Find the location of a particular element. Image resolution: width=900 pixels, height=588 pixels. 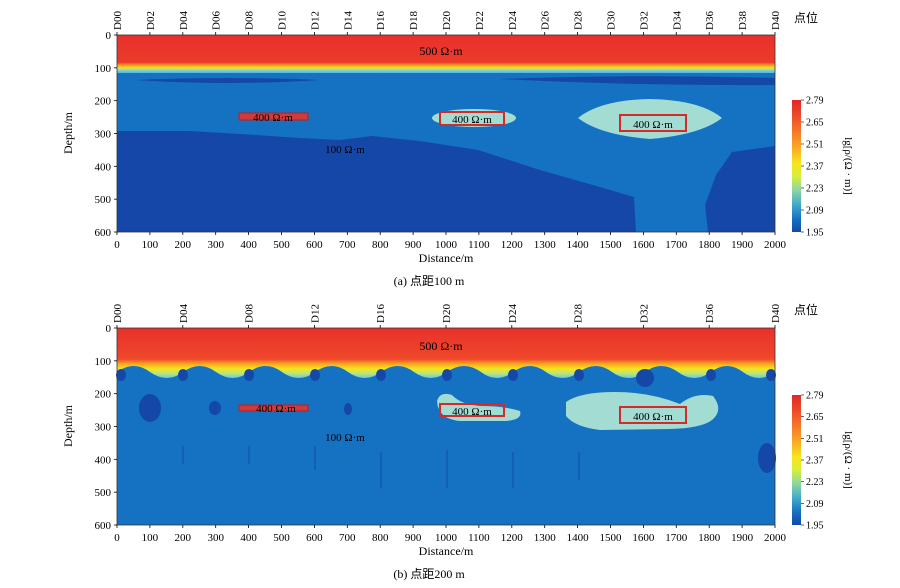

caption-b: (b) 点距200 m is located at coordinates (429, 574).